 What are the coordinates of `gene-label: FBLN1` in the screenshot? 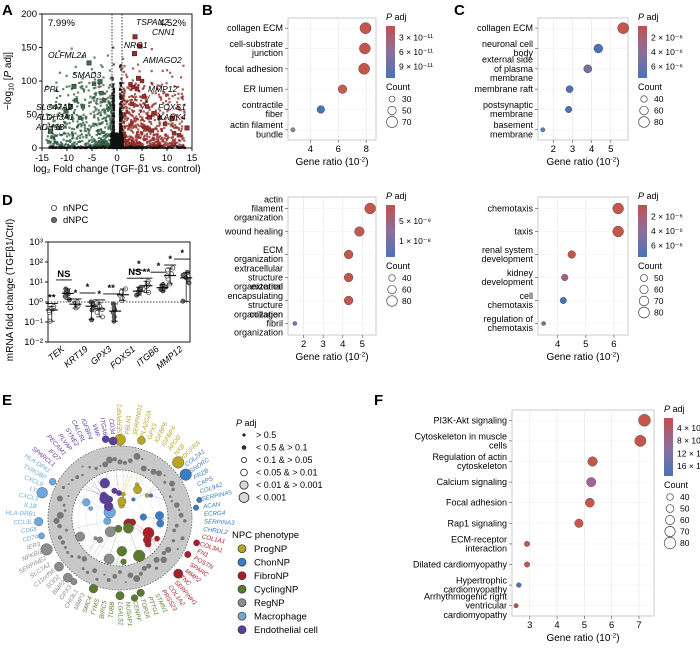 It's located at (128, 425).